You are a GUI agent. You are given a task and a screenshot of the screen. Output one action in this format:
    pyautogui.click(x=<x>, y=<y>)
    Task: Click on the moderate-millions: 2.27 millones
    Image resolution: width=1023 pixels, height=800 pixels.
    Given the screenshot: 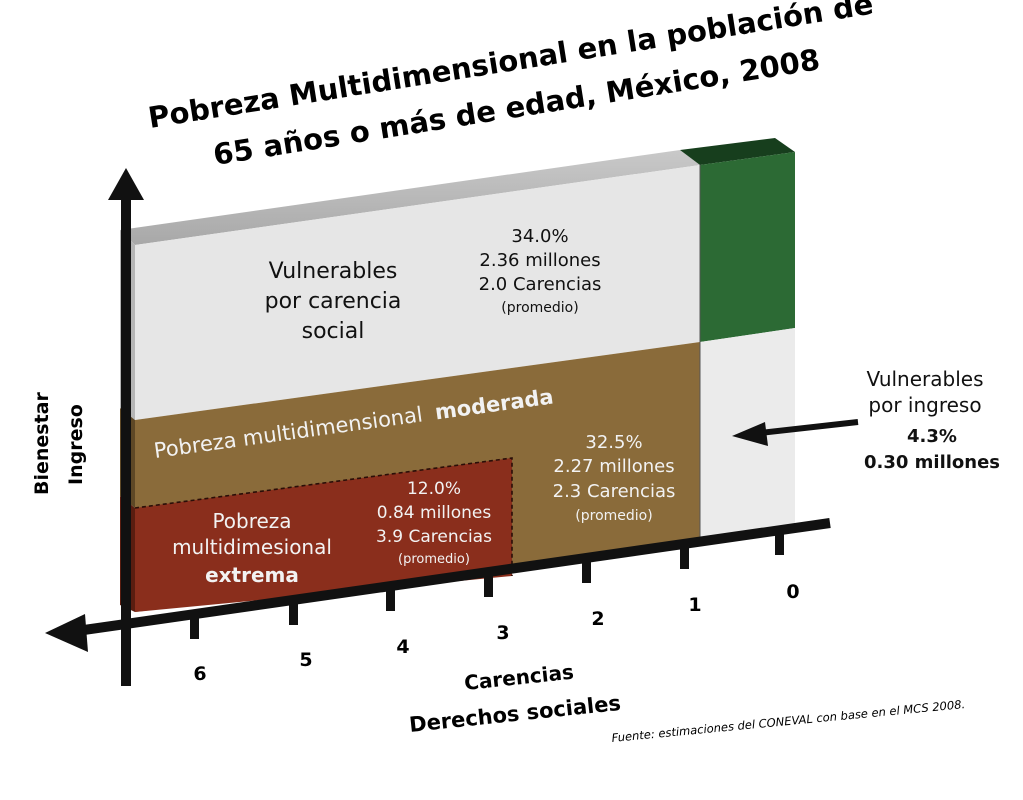 What is the action you would take?
    pyautogui.click(x=613, y=466)
    